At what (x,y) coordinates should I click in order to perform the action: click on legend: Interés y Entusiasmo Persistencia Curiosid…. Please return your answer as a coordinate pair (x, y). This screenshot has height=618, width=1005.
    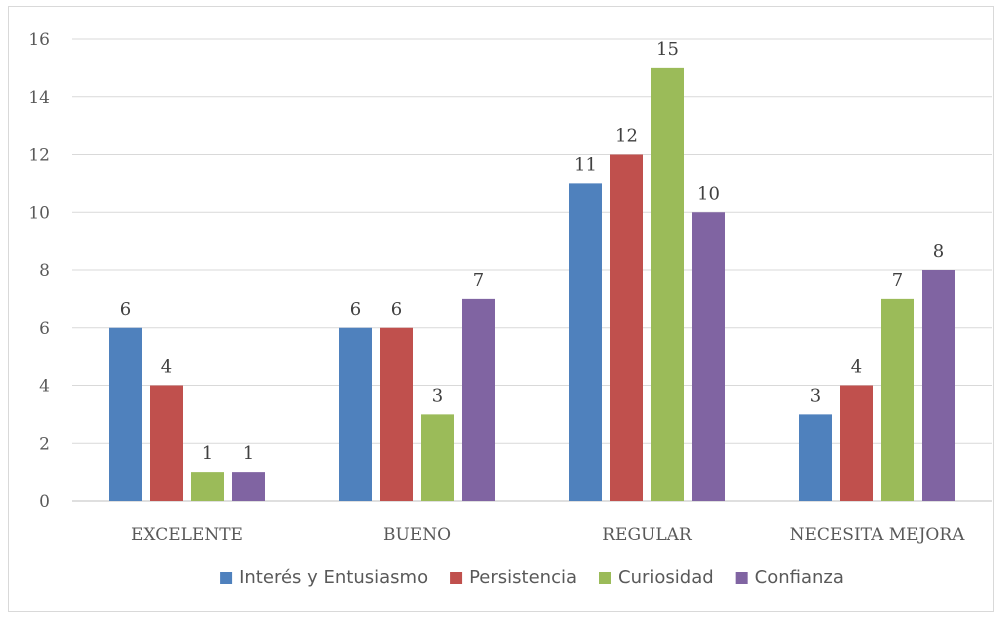
    Looking at the image, I should click on (532, 577).